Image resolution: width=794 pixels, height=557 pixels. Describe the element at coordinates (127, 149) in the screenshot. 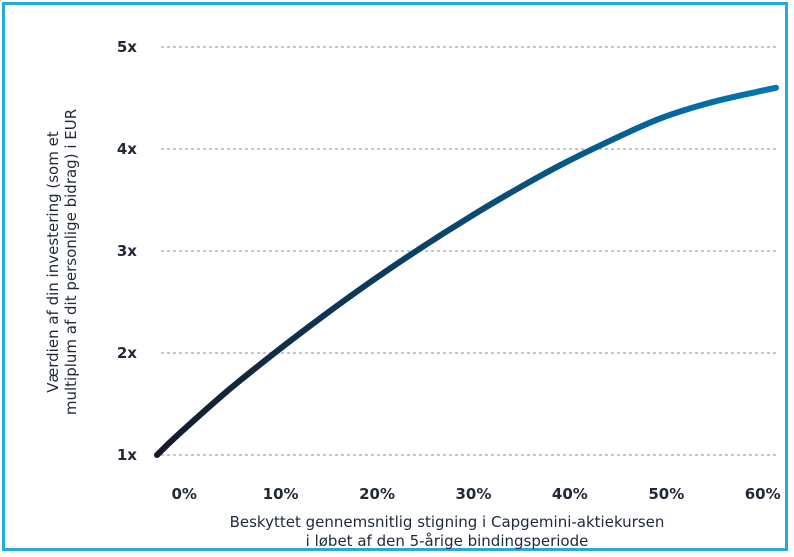

I see `y-tick-label: 4x` at that location.